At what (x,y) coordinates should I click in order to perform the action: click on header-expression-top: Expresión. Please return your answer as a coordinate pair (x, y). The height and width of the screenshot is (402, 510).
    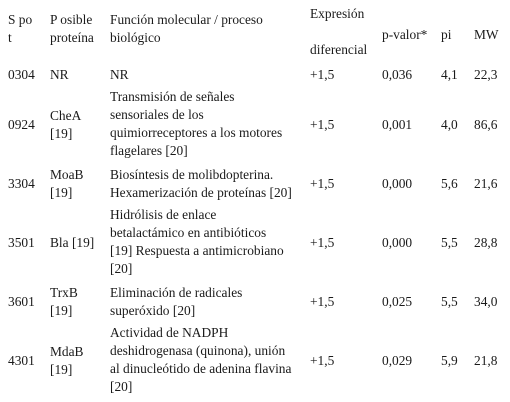
    Looking at the image, I should click on (337, 13).